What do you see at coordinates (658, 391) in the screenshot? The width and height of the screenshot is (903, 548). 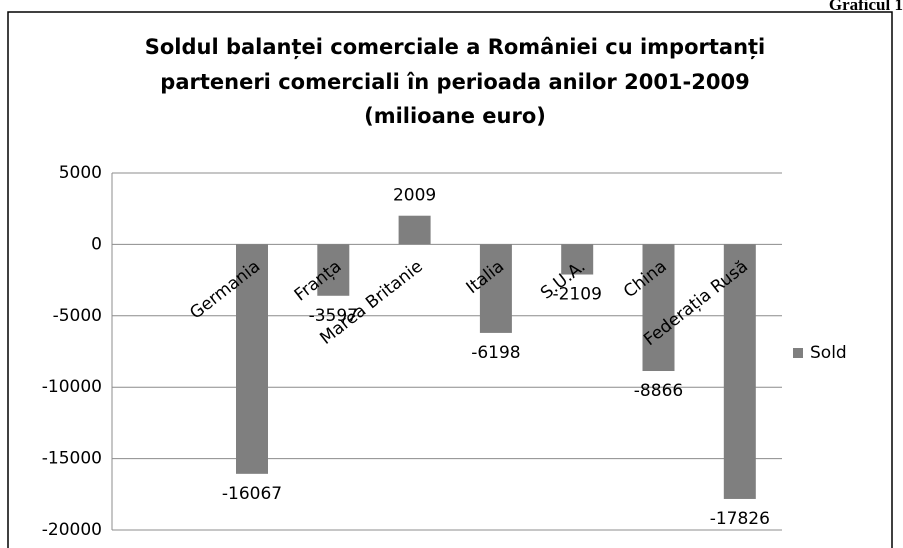 I see `data-label: -8866` at bounding box center [658, 391].